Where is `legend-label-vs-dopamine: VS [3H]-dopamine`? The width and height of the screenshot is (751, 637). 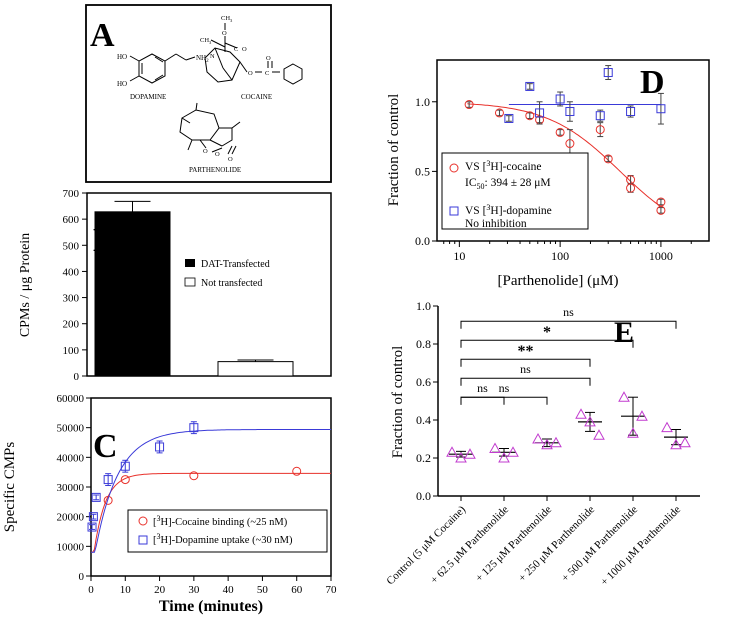
legend-label-vs-dopamine: VS [3H]-dopamine is located at coordinates (508, 210).